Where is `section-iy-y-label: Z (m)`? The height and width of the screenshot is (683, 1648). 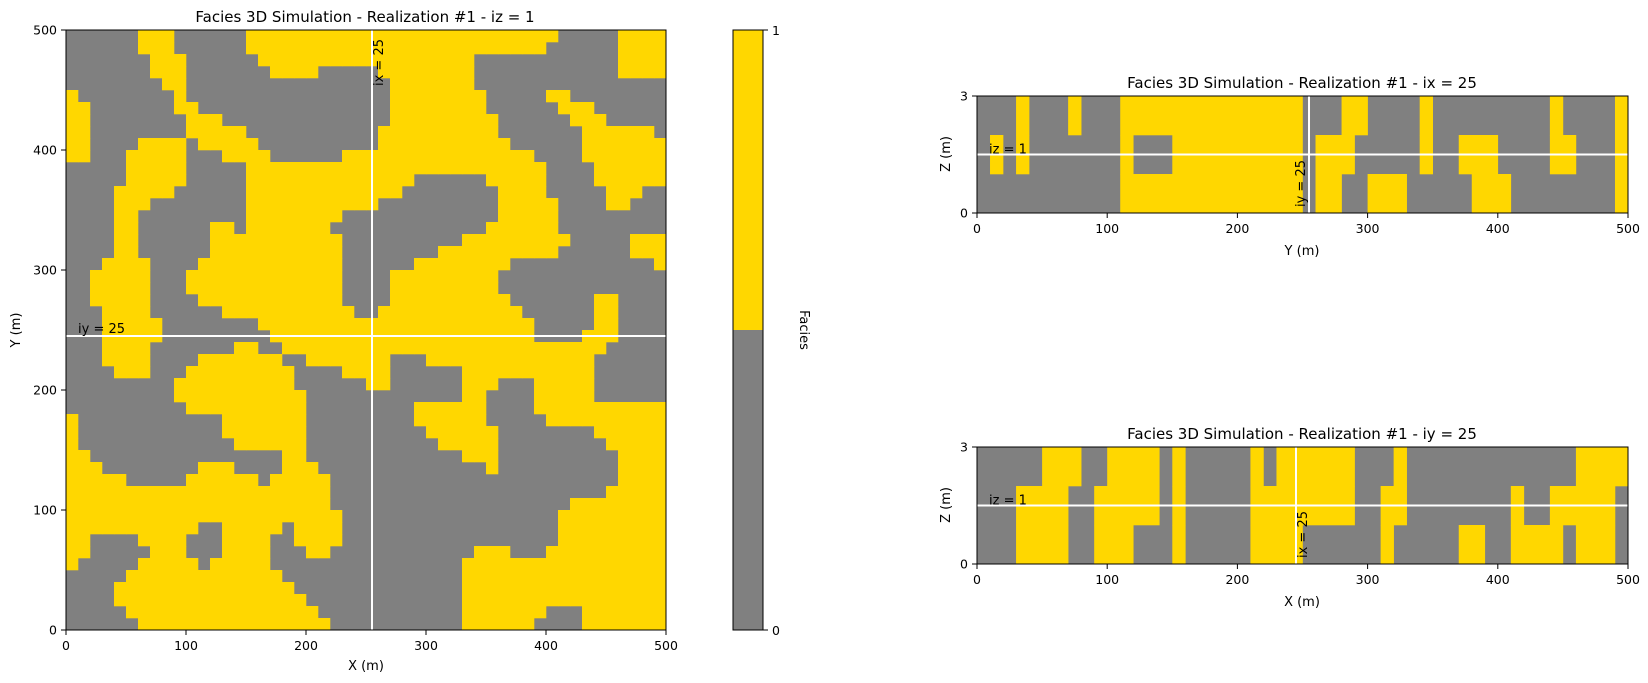
section-iy-y-label: Z (m) is located at coordinates (946, 505).